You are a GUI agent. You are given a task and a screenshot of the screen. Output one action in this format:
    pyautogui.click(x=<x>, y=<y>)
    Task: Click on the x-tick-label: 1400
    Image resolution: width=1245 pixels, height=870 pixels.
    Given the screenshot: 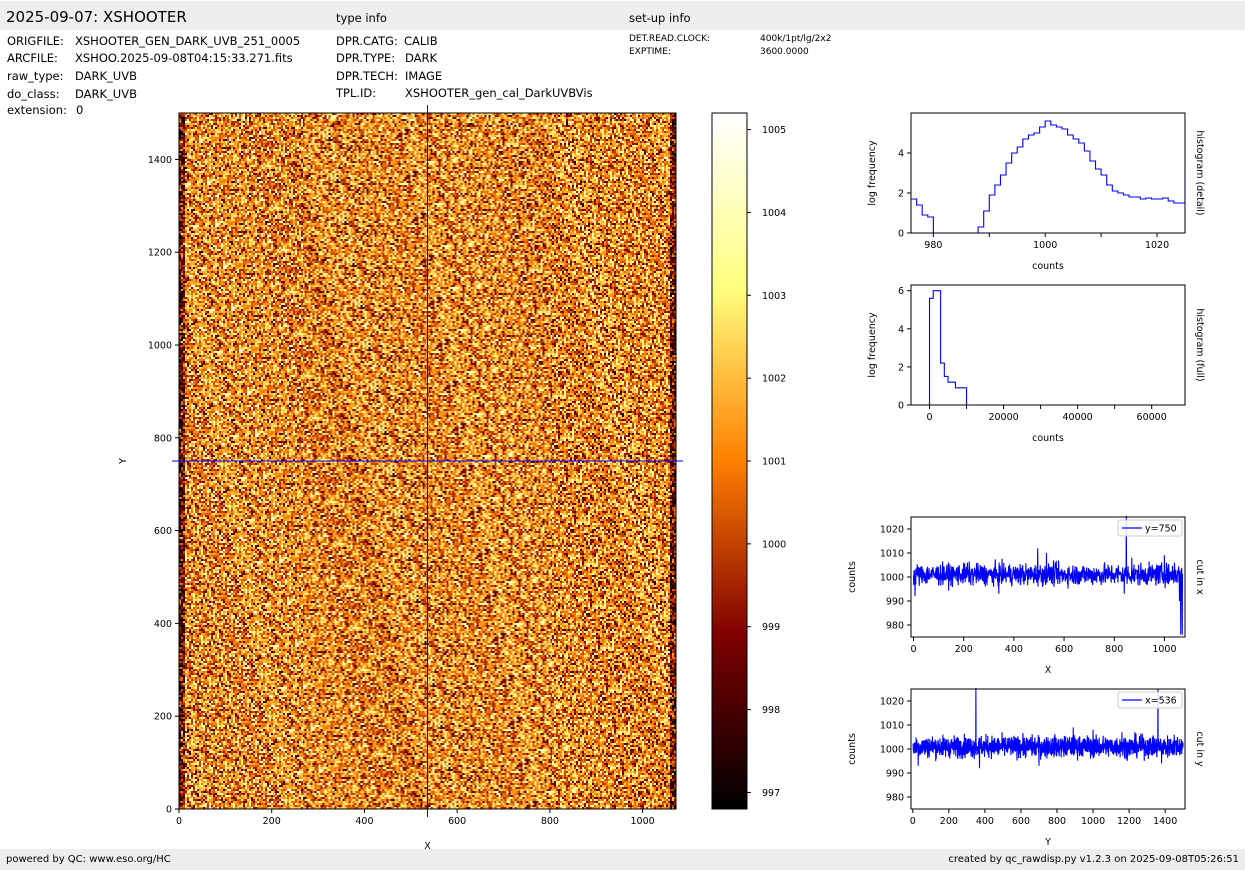 What is the action you would take?
    pyautogui.click(x=1165, y=821)
    